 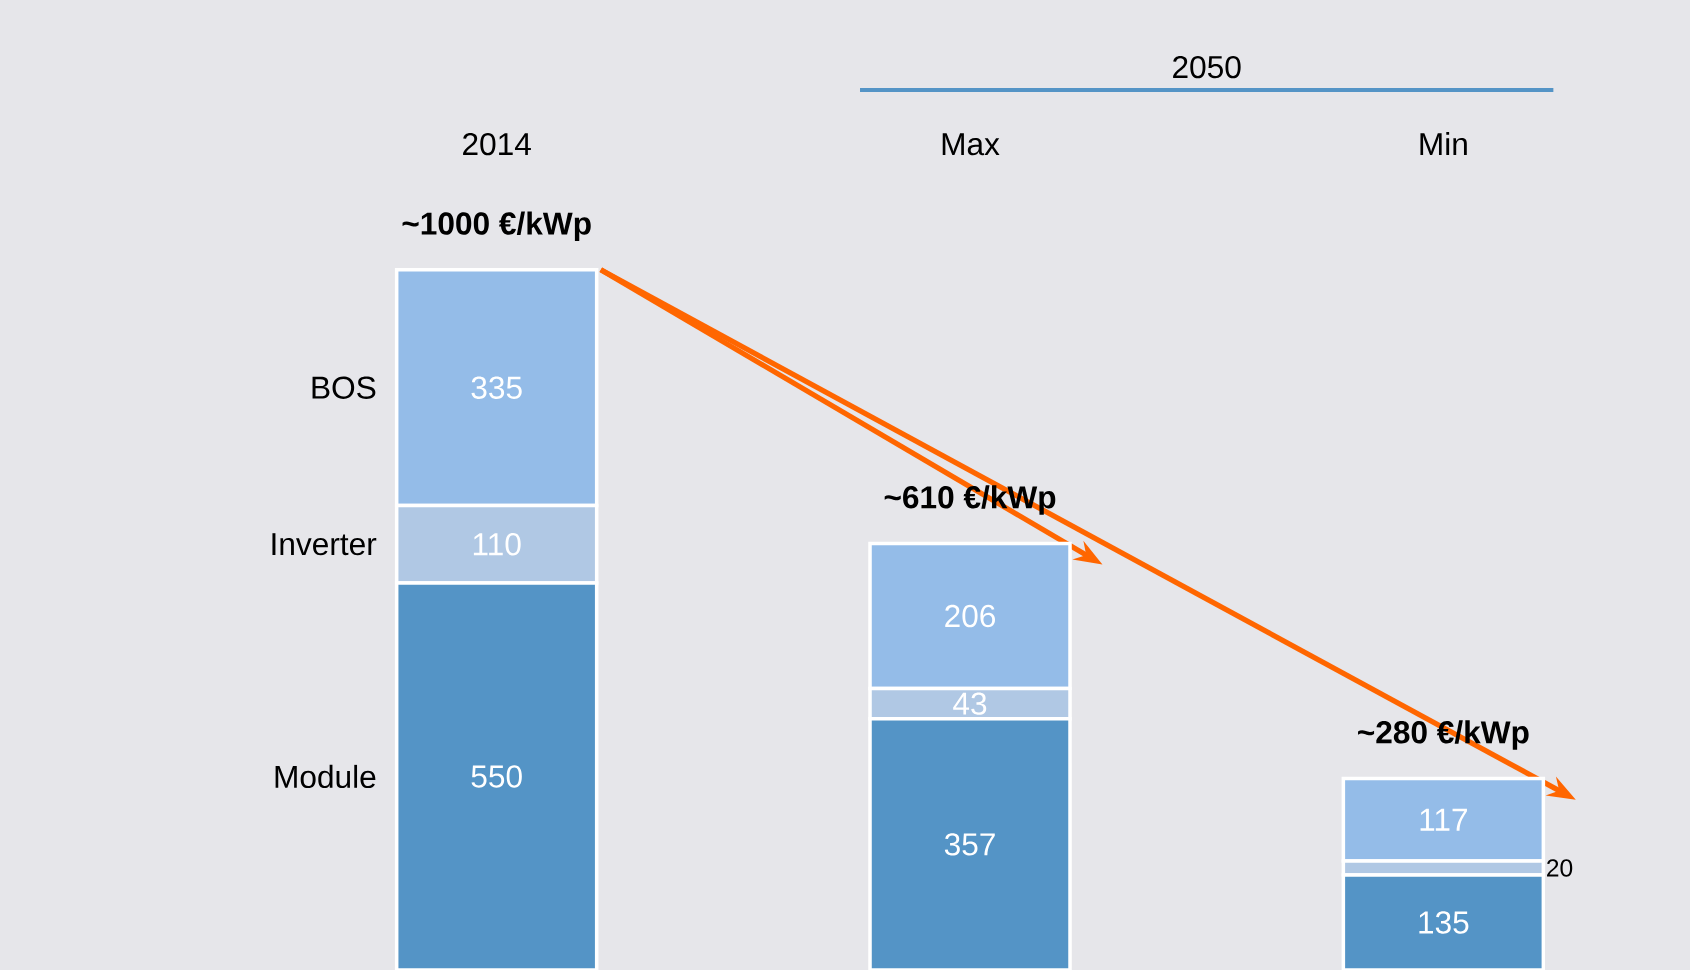 I want to click on data-label: 550, so click(x=496, y=776).